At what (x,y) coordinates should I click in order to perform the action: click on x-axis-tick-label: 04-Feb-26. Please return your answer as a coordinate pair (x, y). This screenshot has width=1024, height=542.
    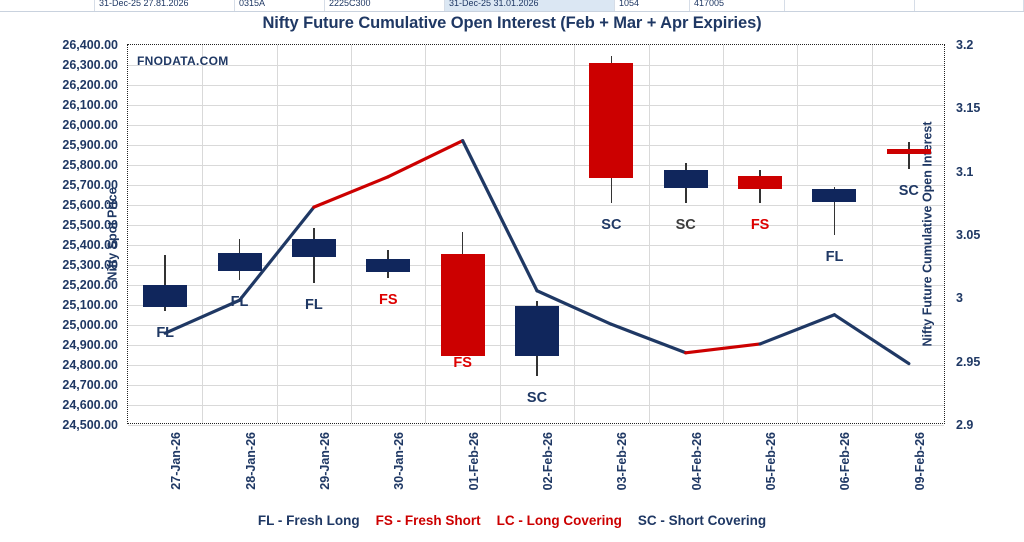
    Looking at the image, I should click on (696, 461).